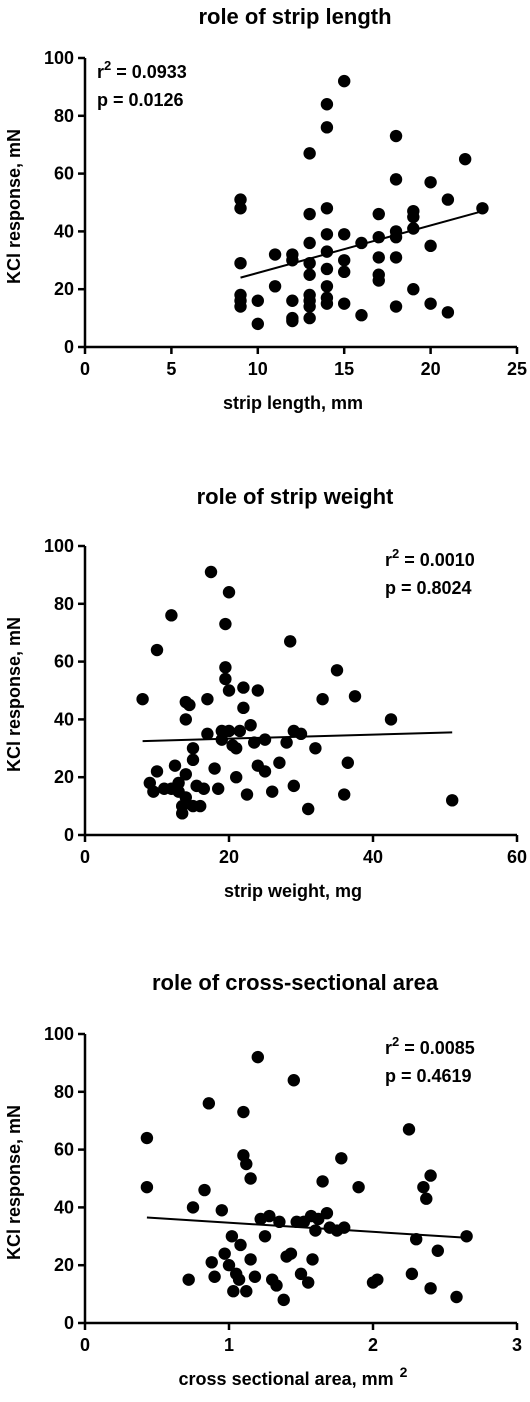 This screenshot has height=1402, width=530. What do you see at coordinates (64, 1092) in the screenshot?
I see `chart-3-y-tick-label: 80` at bounding box center [64, 1092].